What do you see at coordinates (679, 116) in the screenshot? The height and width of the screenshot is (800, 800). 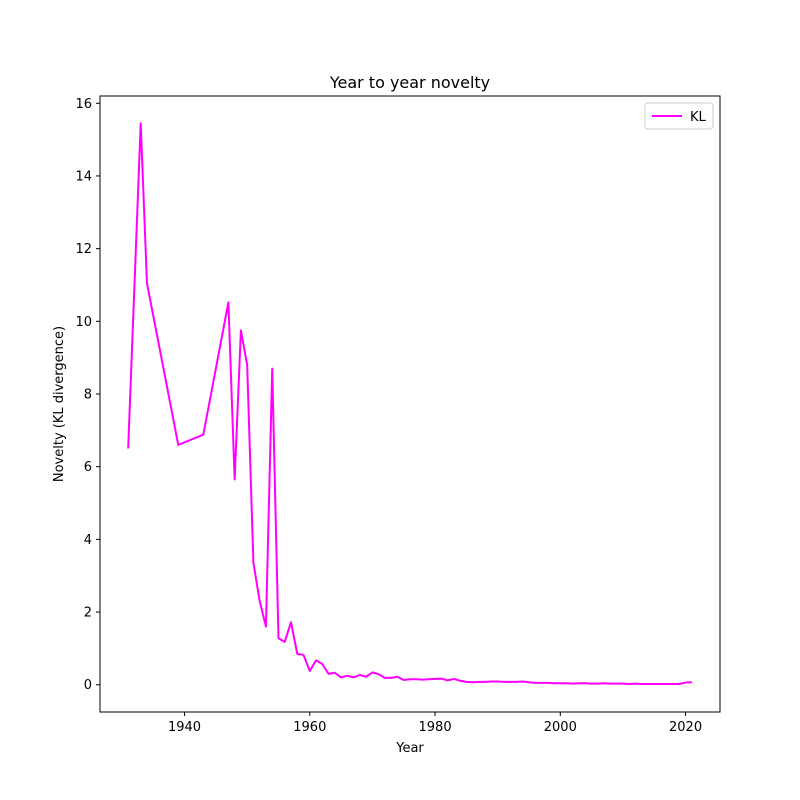 I see `legend: KL` at bounding box center [679, 116].